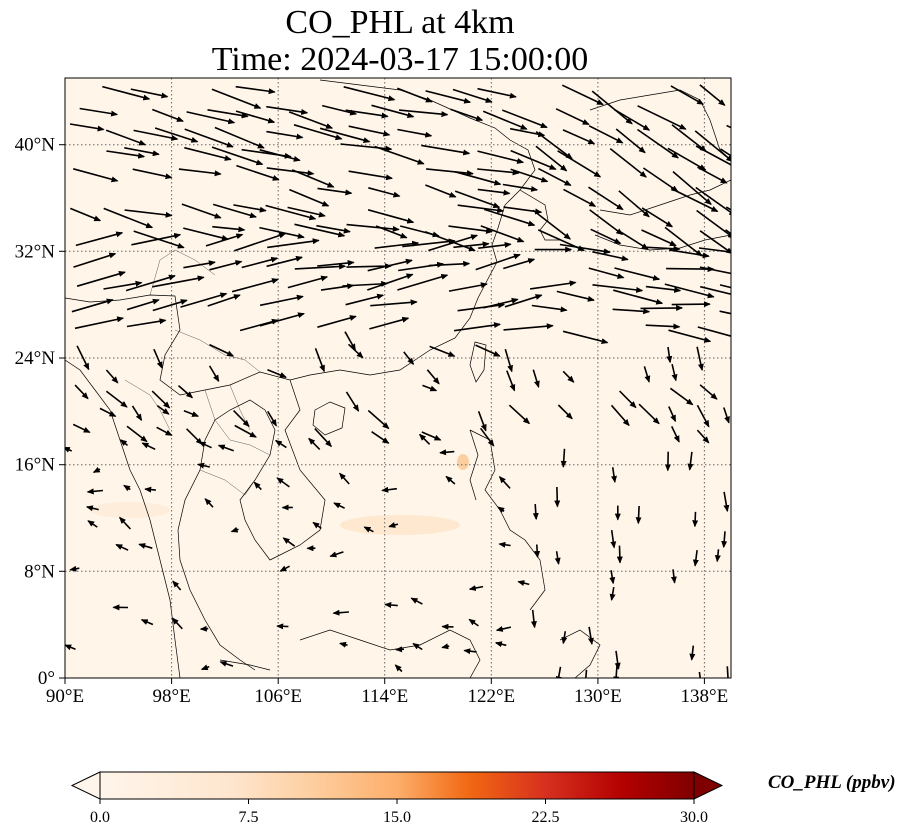 The height and width of the screenshot is (836, 919). I want to click on y-tick-label: 16°N, so click(35, 465).